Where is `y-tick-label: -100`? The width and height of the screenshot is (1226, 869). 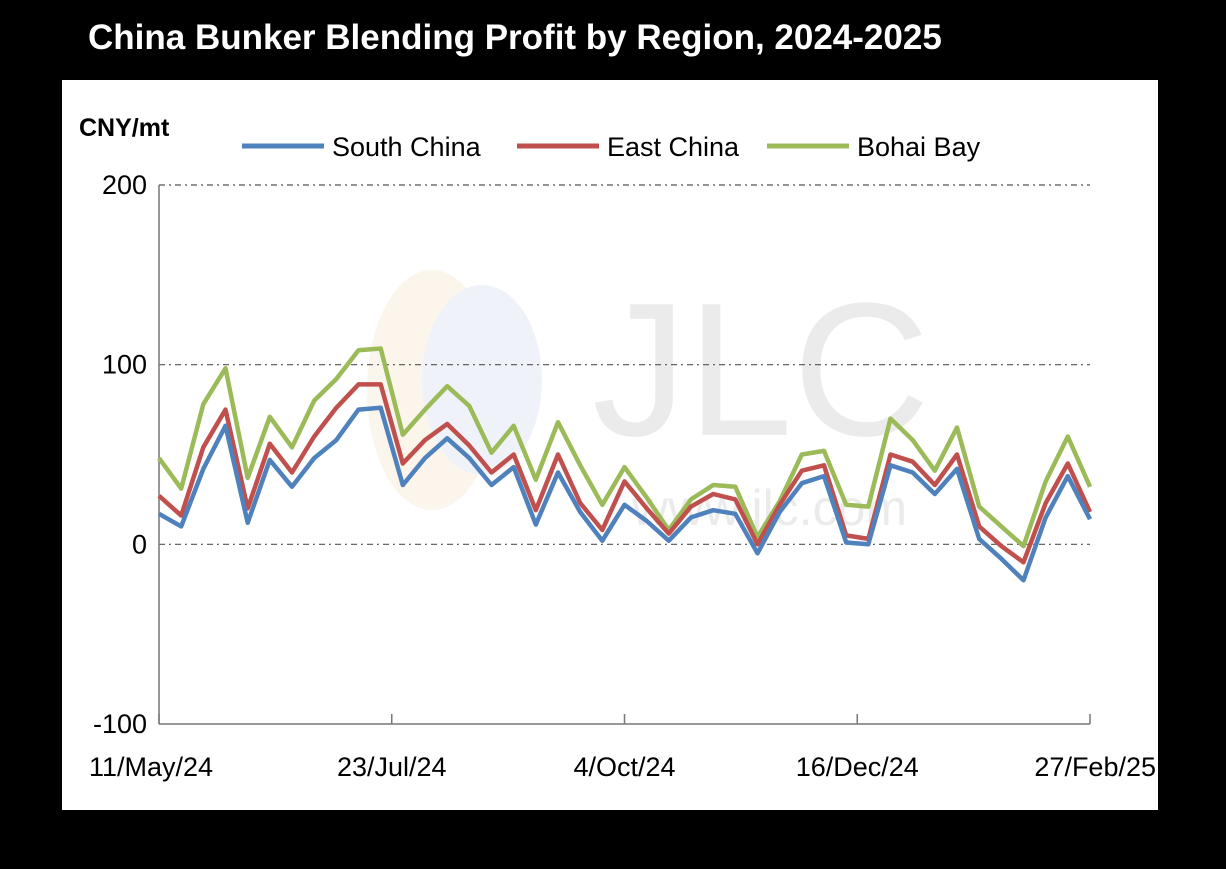
y-tick-label: -100 is located at coordinates (120, 724).